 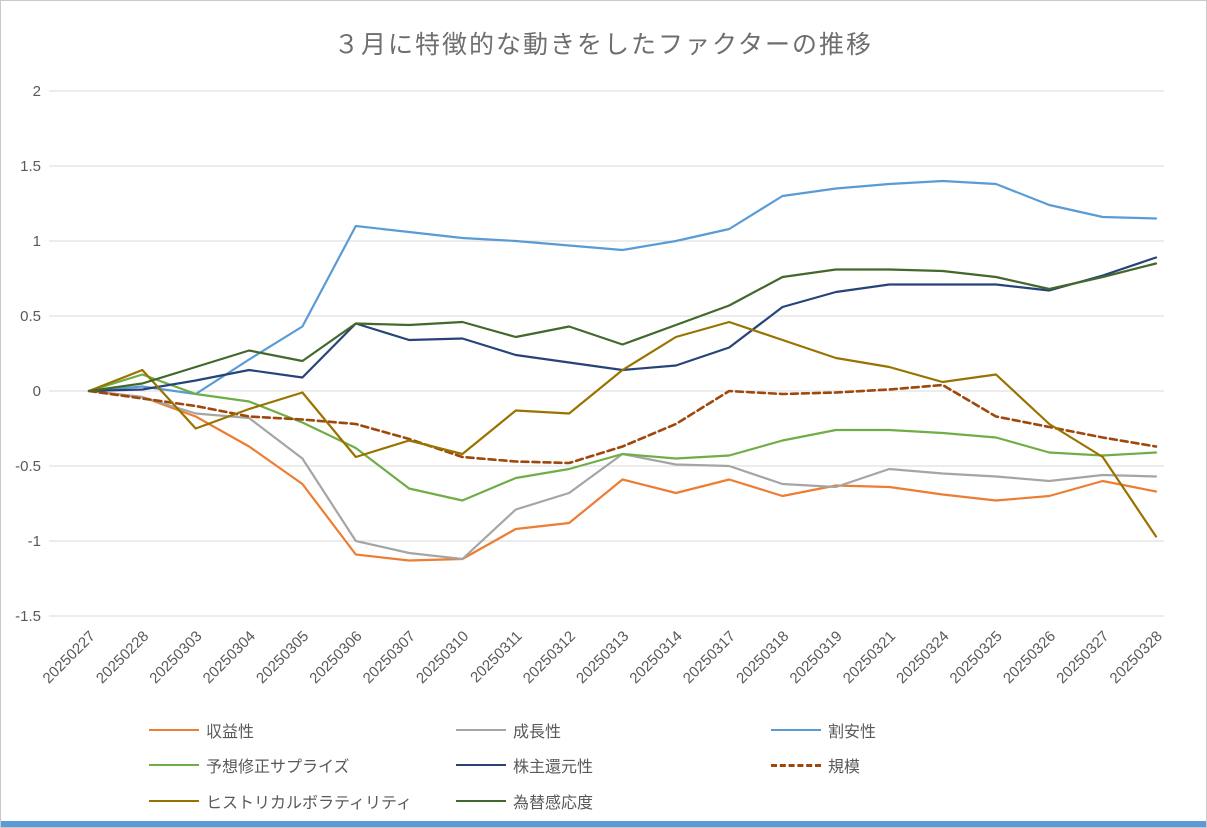 I want to click on window-bottom-border, so click(x=603, y=824).